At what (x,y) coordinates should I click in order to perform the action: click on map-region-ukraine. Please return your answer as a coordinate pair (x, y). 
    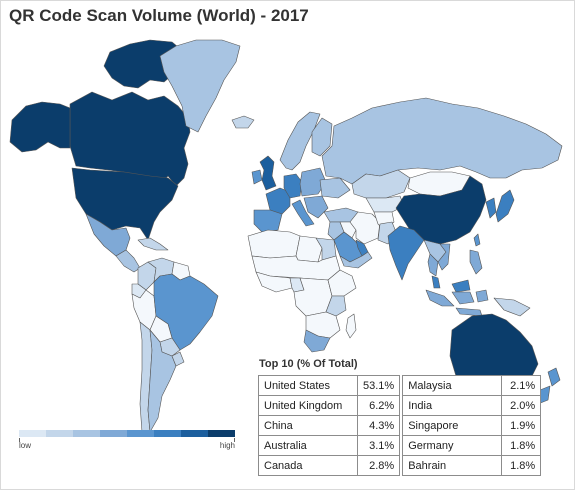
    Looking at the image, I should click on (335, 188).